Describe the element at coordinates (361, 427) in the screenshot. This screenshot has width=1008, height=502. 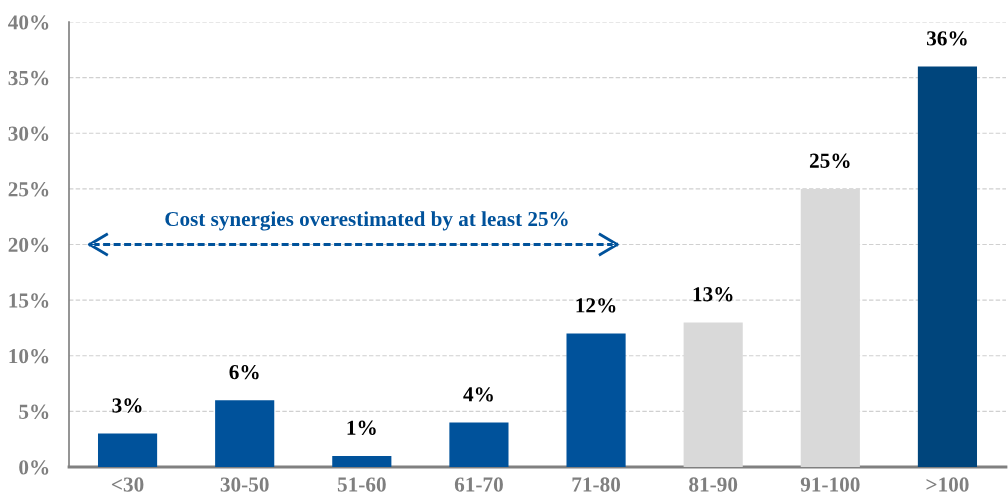
I see `data-label: 1%` at that location.